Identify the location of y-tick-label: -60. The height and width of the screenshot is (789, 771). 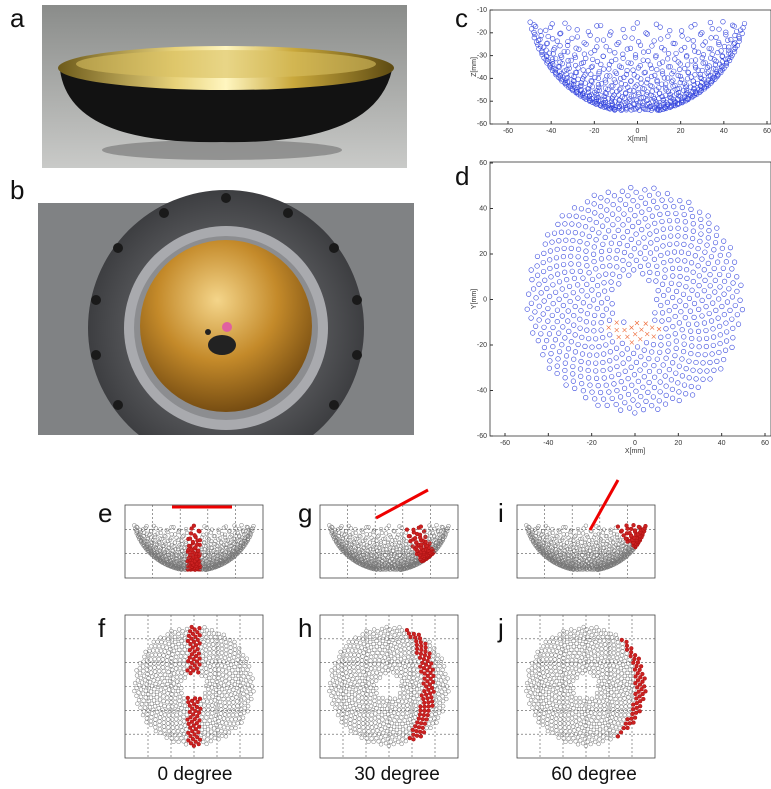
(482, 436).